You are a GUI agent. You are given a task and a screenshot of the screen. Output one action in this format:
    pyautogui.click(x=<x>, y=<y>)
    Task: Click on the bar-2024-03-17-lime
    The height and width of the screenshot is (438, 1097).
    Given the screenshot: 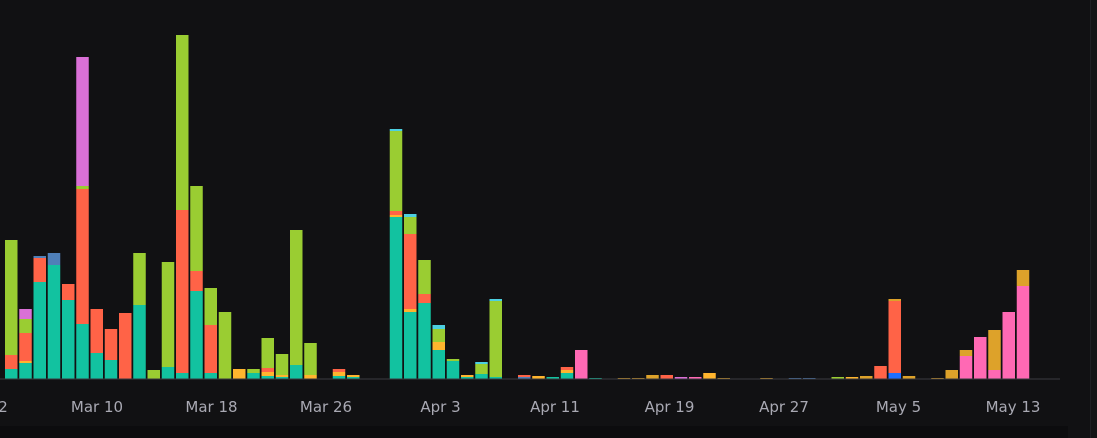 What is the action you would take?
    pyautogui.click(x=210, y=306)
    